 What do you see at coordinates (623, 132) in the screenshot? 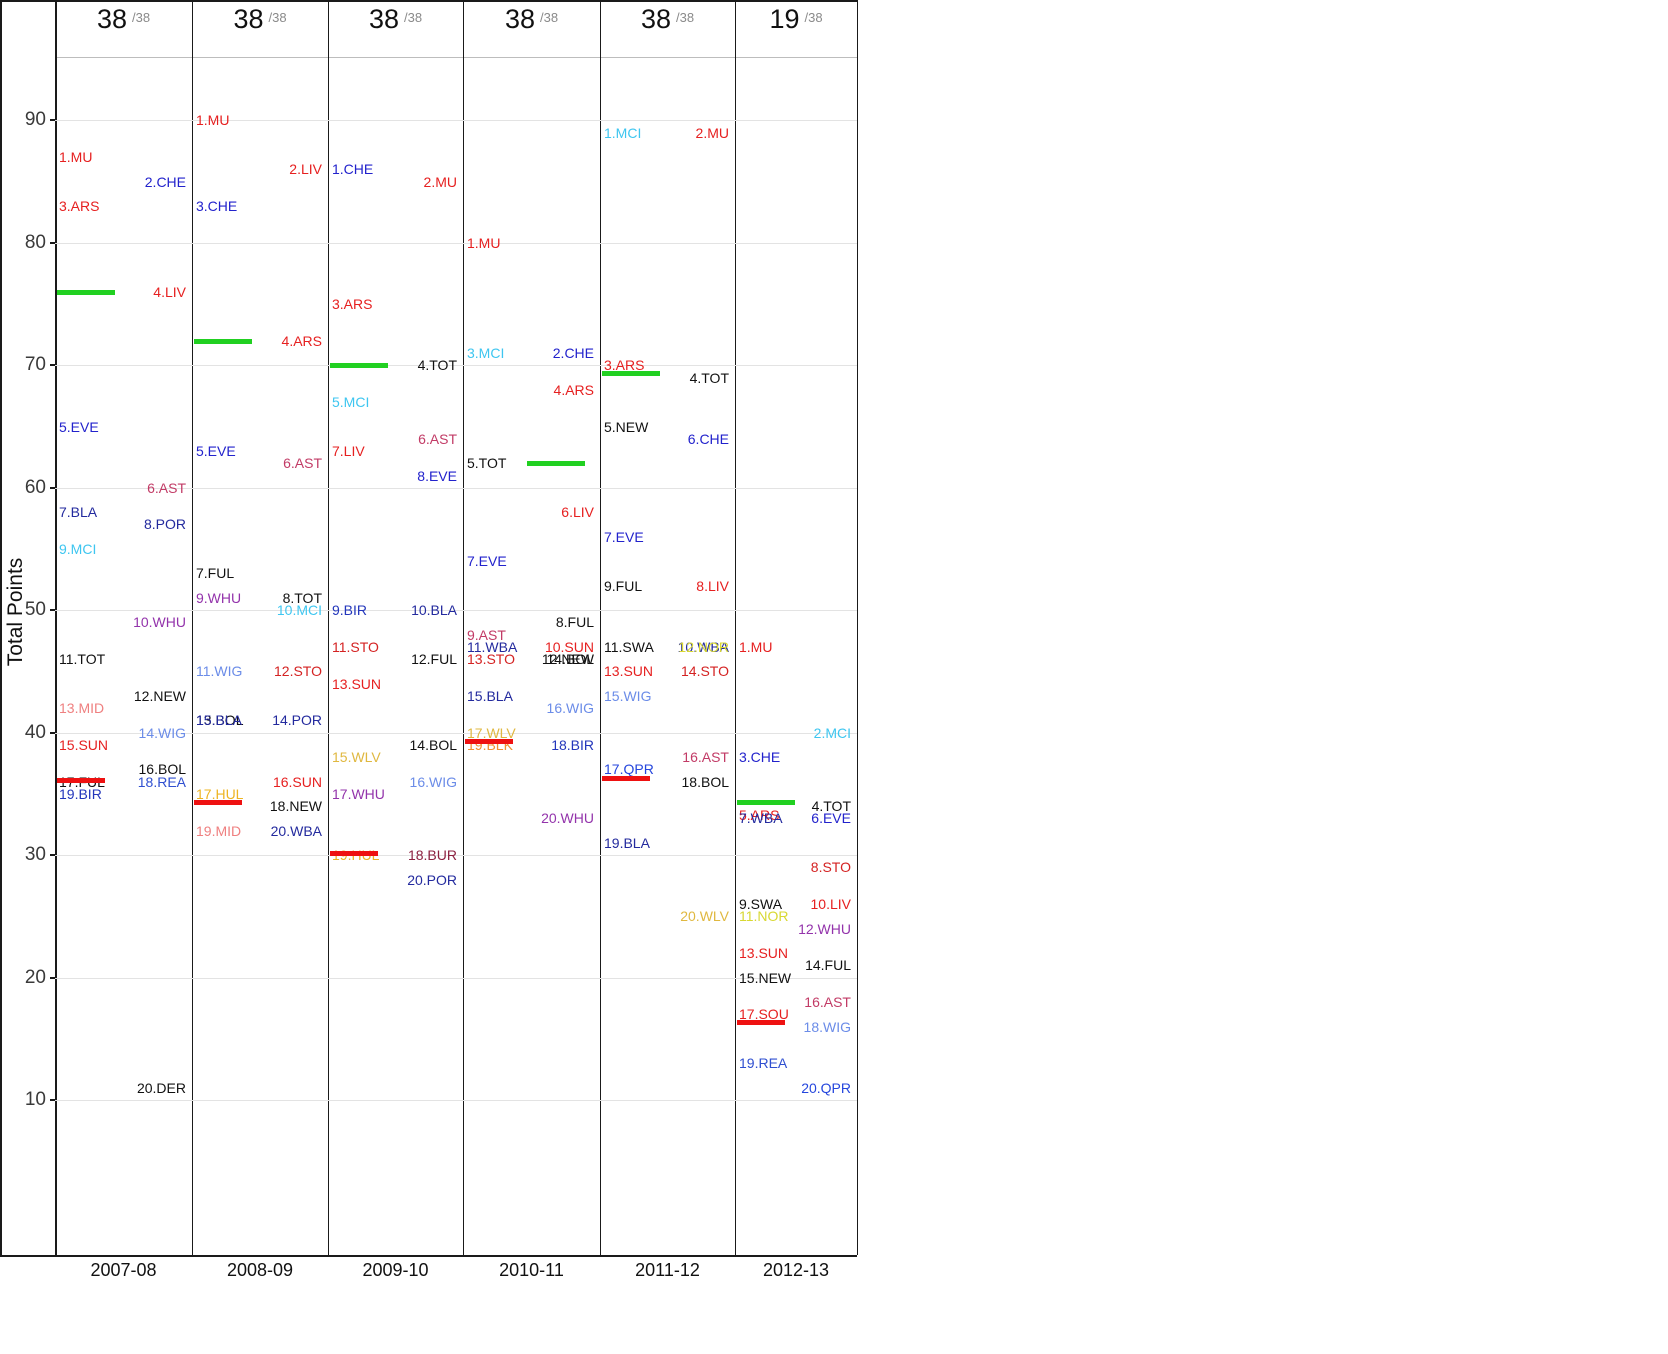
I see `team-label: 1.MCI` at bounding box center [623, 132].